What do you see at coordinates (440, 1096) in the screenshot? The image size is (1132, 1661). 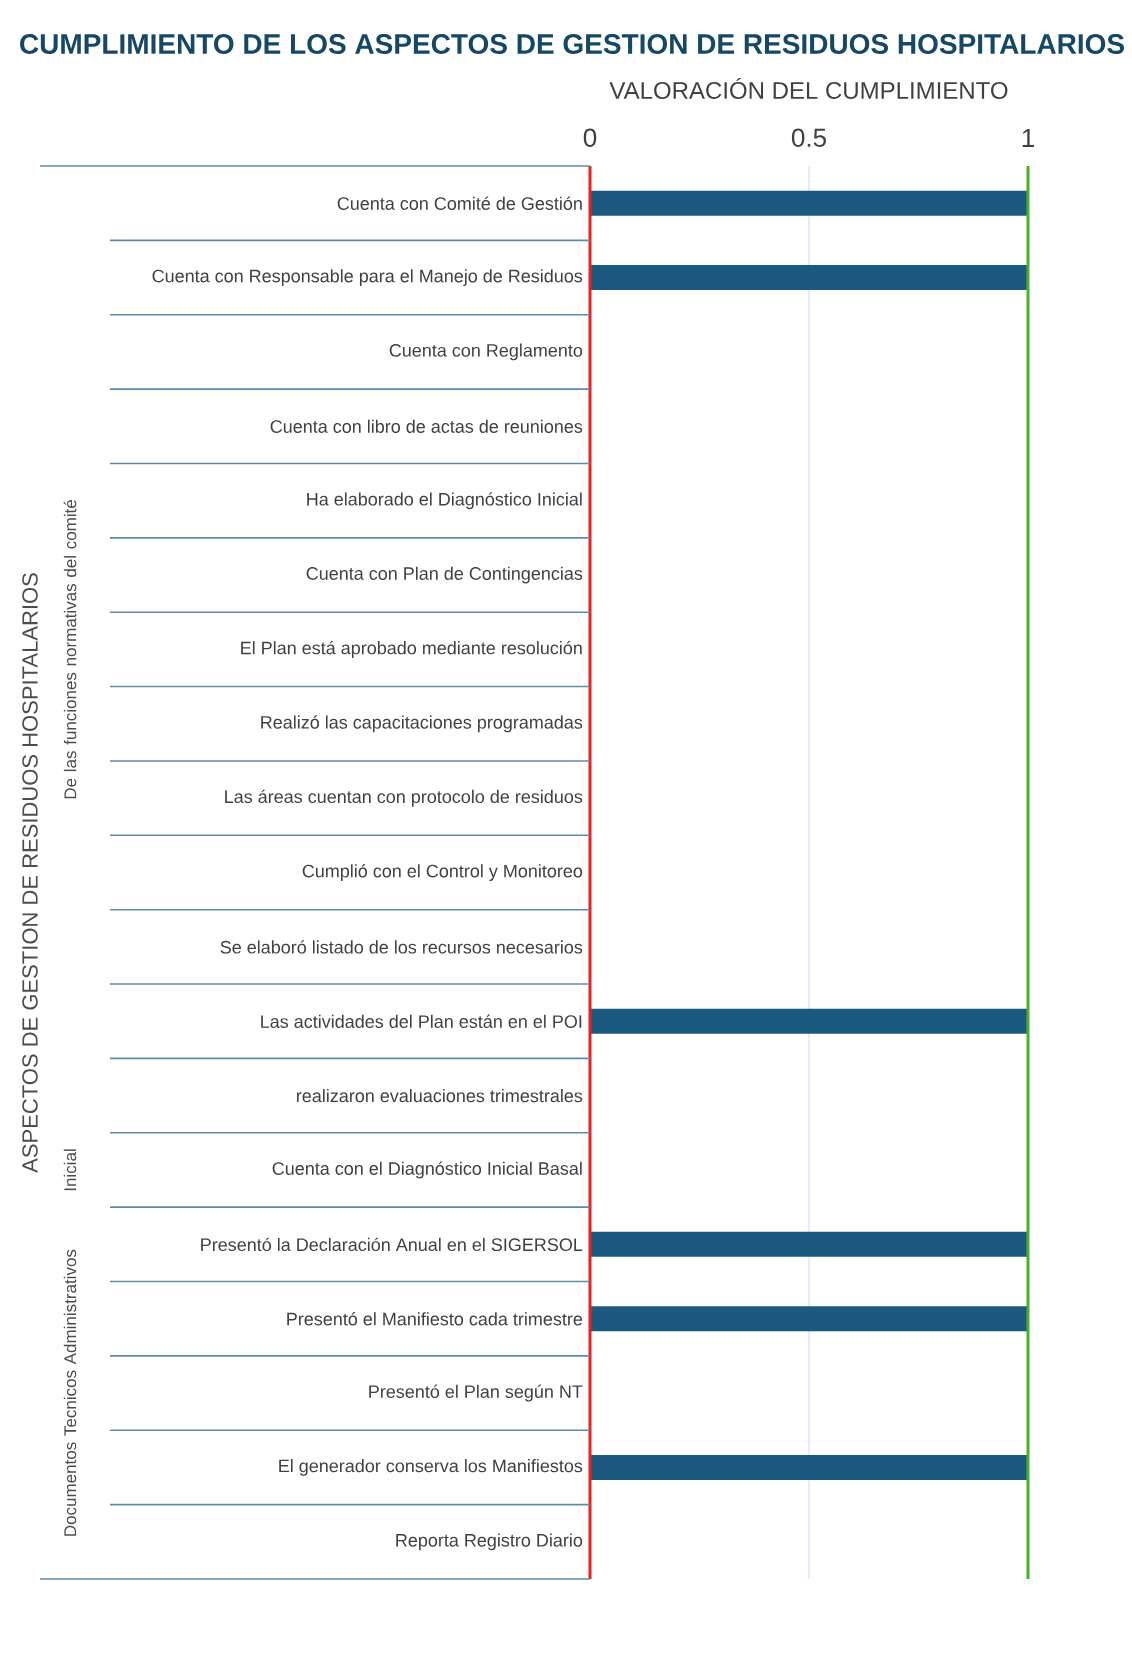 I see `y-tick-label: realizaron evaluaciones trimestrales` at bounding box center [440, 1096].